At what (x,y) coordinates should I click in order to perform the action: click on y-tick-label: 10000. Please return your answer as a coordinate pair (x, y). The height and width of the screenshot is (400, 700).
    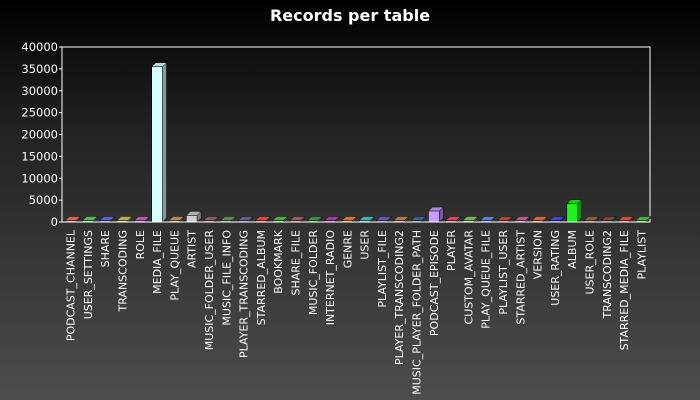
    Looking at the image, I should click on (39, 178).